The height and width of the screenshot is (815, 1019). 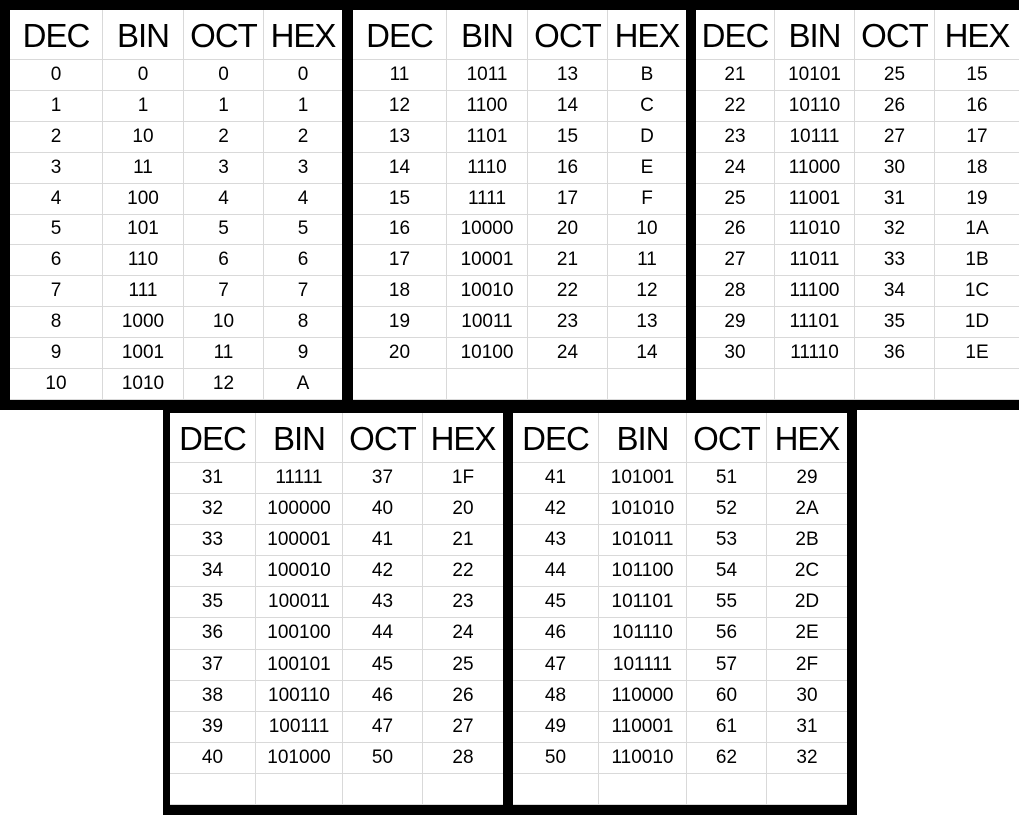 I want to click on cell-oct: 27, so click(x=895, y=137).